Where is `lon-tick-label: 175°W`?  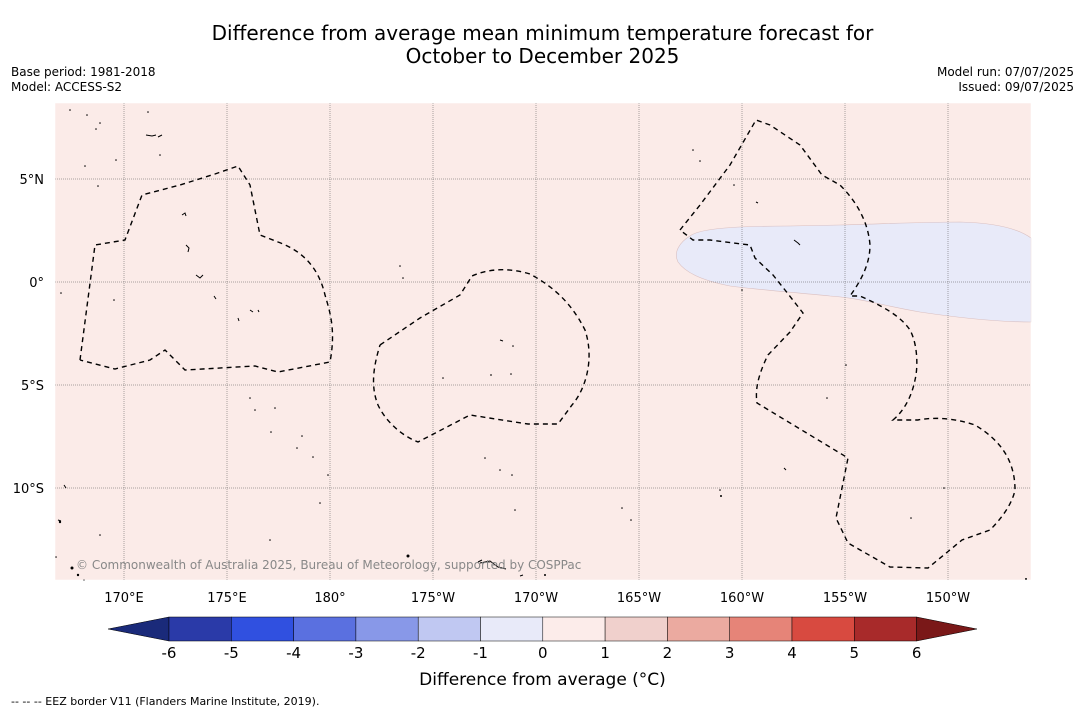
lon-tick-label: 175°W is located at coordinates (433, 598).